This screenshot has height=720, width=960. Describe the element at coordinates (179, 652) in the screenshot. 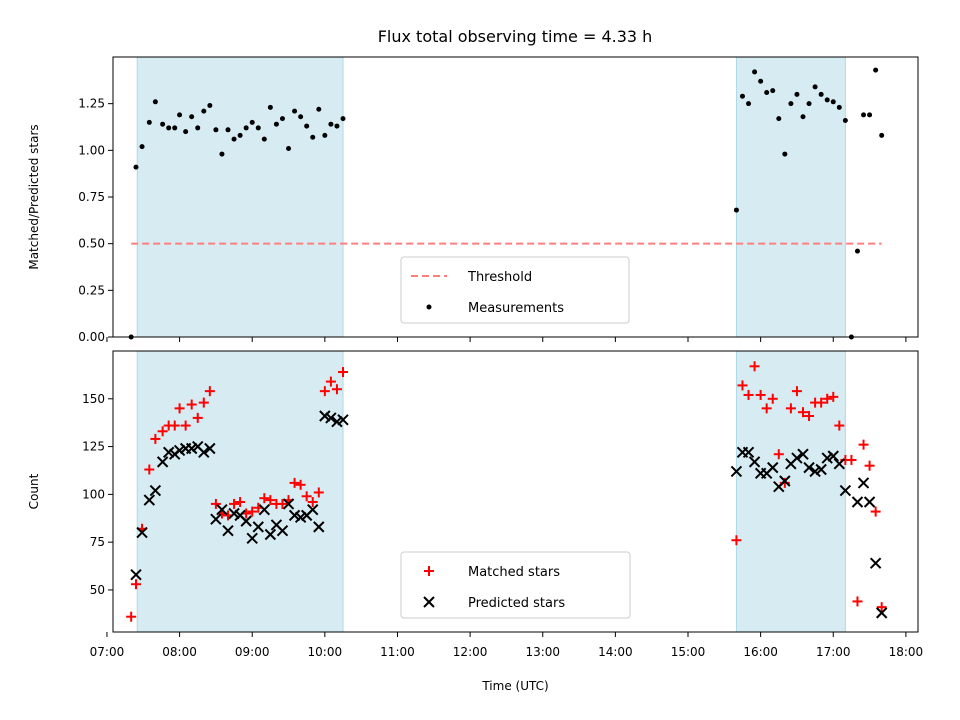

I see `count-x-tick-label: 08:00` at that location.